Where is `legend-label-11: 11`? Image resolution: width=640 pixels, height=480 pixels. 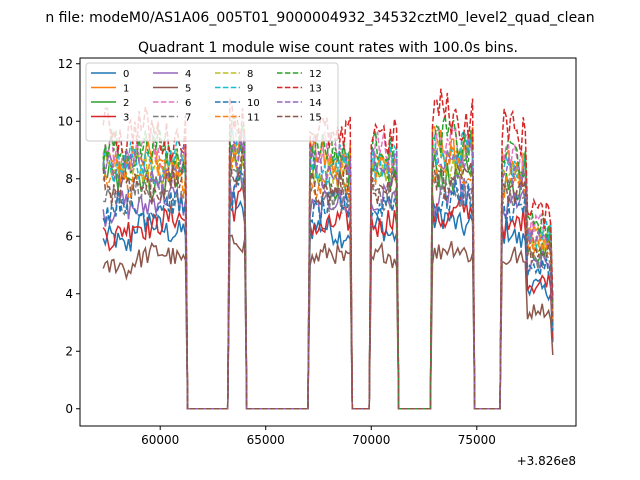
legend-label-11: 11 is located at coordinates (253, 118).